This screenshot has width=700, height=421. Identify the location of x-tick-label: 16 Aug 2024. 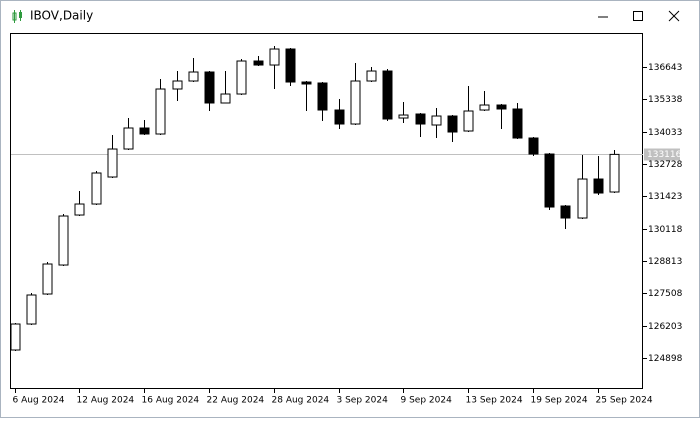
(171, 401).